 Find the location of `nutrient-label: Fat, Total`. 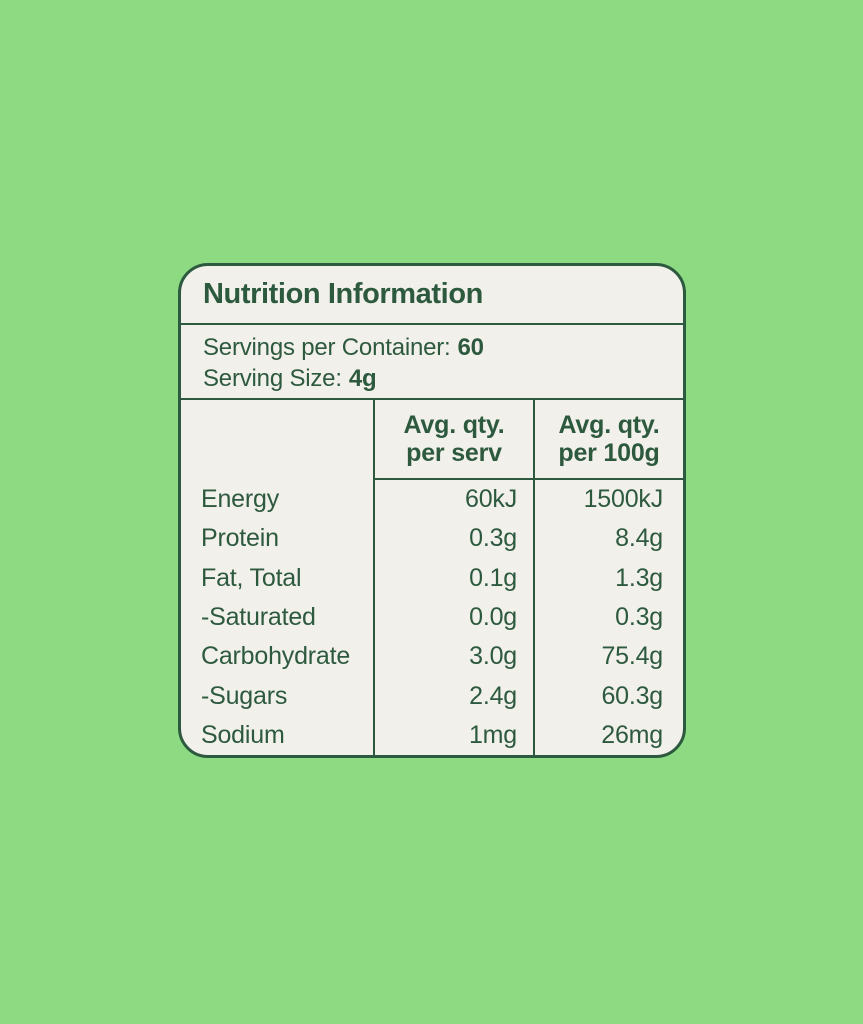

nutrient-label: Fat, Total is located at coordinates (251, 577).